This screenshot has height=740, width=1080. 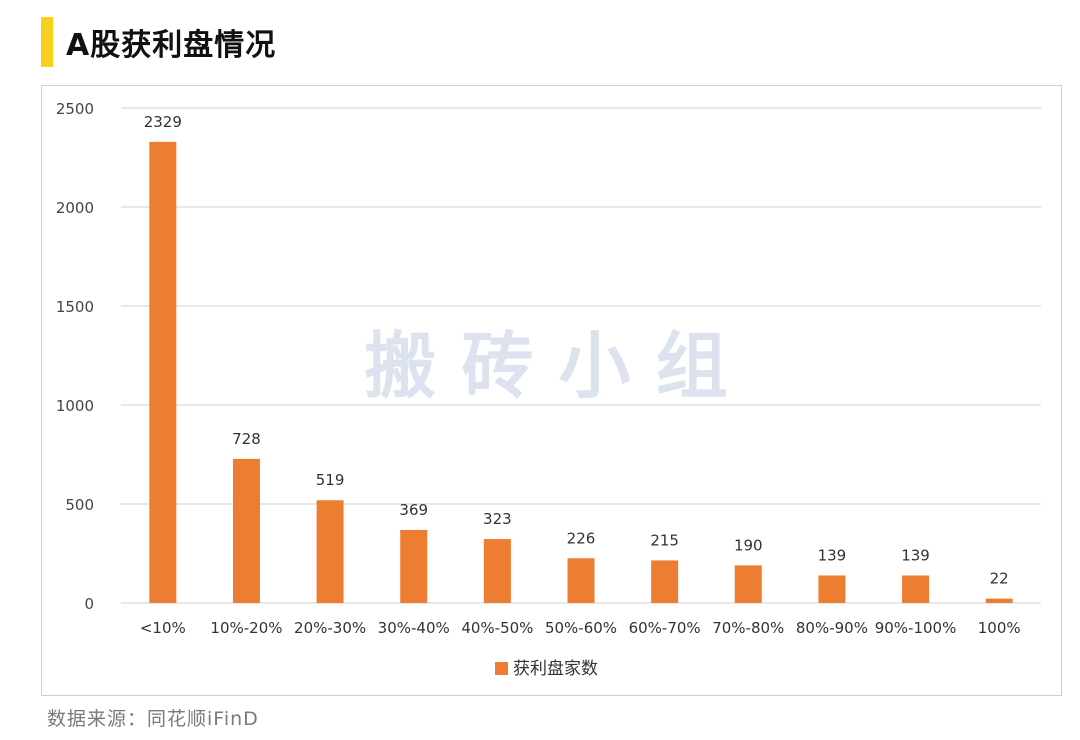 I want to click on x-tick-label: 30%-40%, so click(x=414, y=628).